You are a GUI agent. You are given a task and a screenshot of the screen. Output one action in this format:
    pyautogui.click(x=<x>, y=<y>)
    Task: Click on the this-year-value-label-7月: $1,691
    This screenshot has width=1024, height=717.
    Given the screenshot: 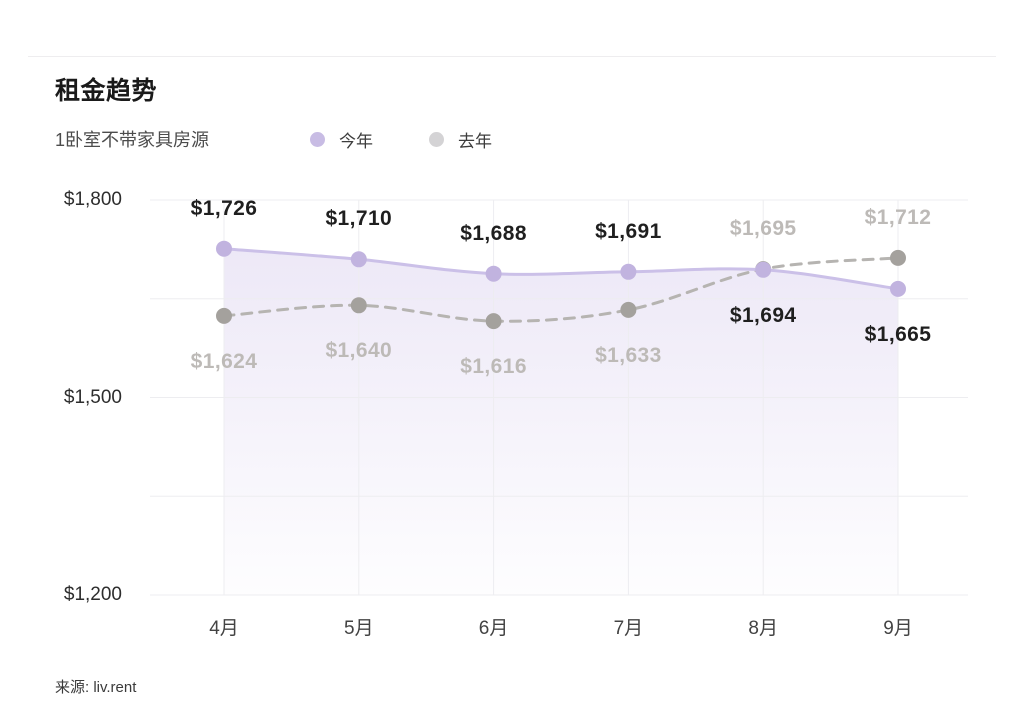 What is the action you would take?
    pyautogui.click(x=628, y=231)
    